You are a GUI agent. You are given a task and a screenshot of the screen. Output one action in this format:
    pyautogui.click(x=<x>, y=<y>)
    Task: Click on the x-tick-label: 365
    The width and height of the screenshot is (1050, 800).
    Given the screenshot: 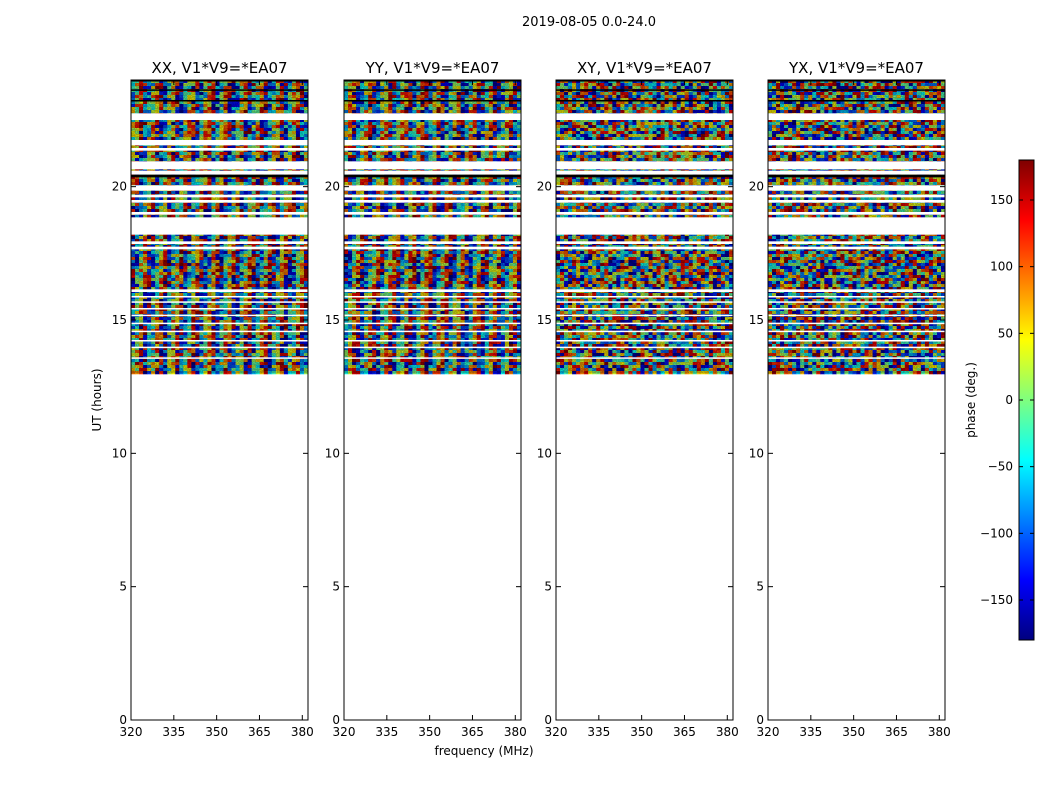 What is the action you would take?
    pyautogui.click(x=259, y=732)
    